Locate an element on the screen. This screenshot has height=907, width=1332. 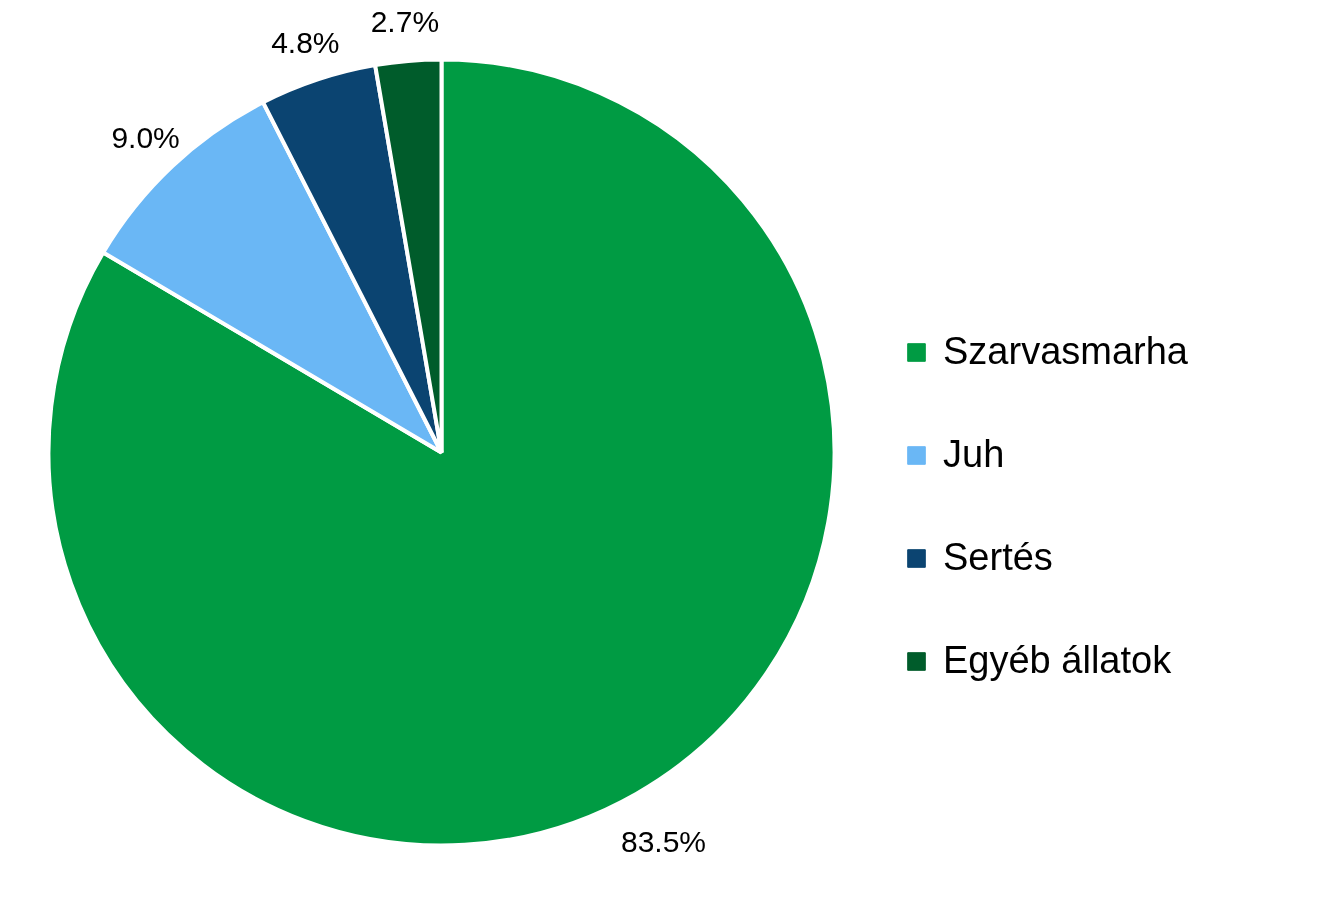
data-label: 9.0% is located at coordinates (145, 137).